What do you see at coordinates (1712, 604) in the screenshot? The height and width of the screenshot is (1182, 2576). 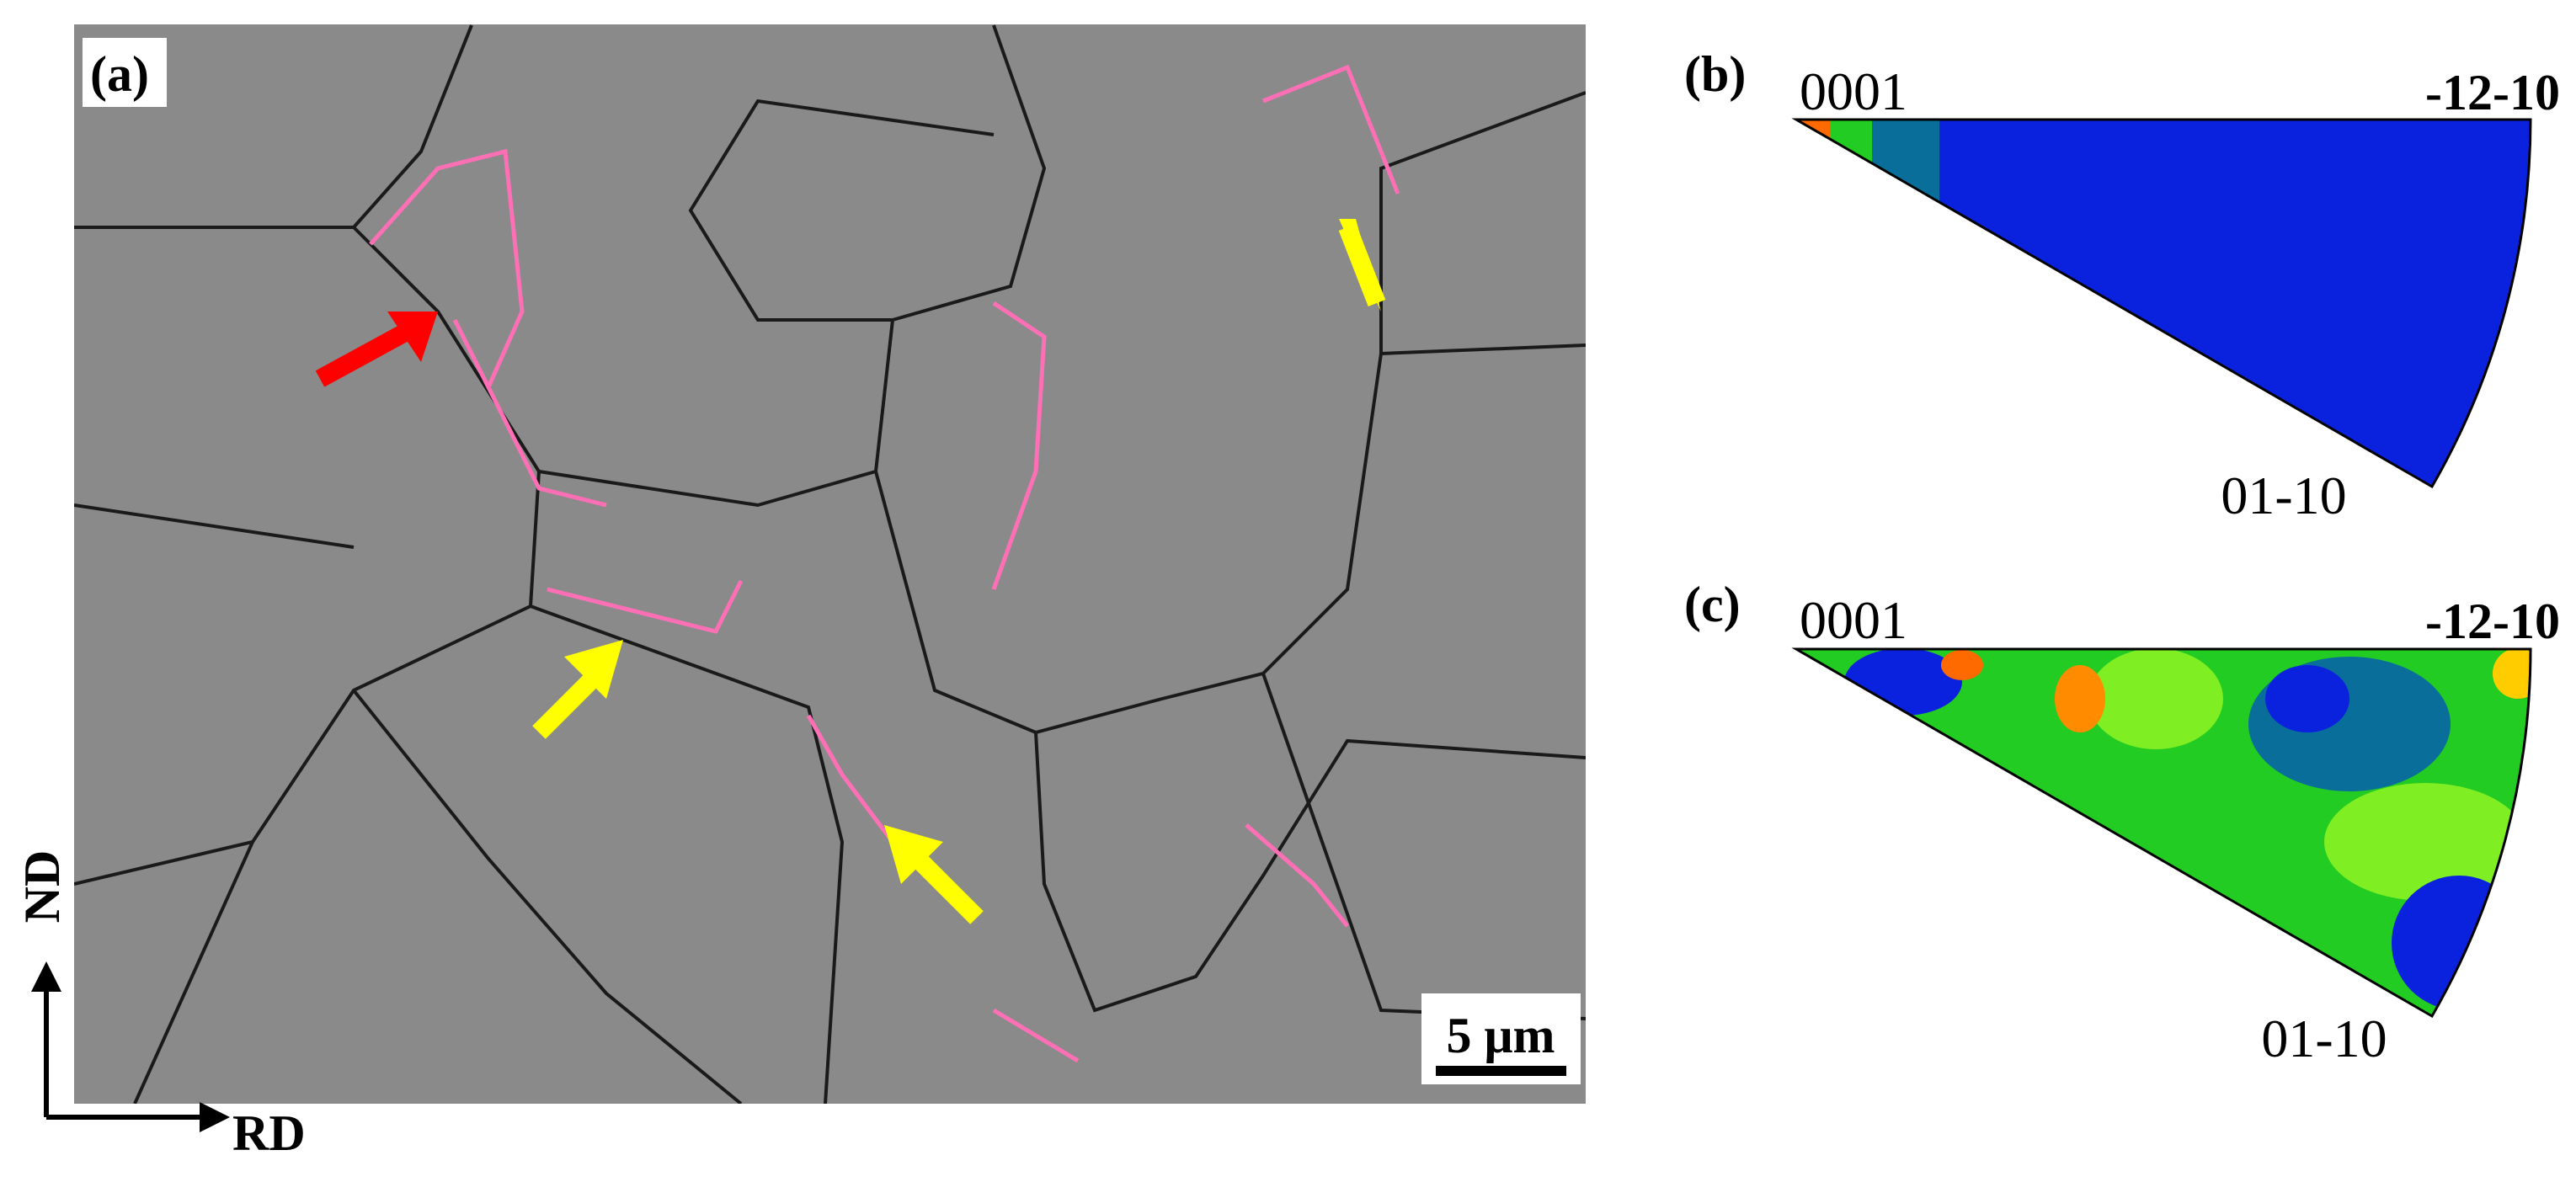 I see `panel-label: (c)` at bounding box center [1712, 604].